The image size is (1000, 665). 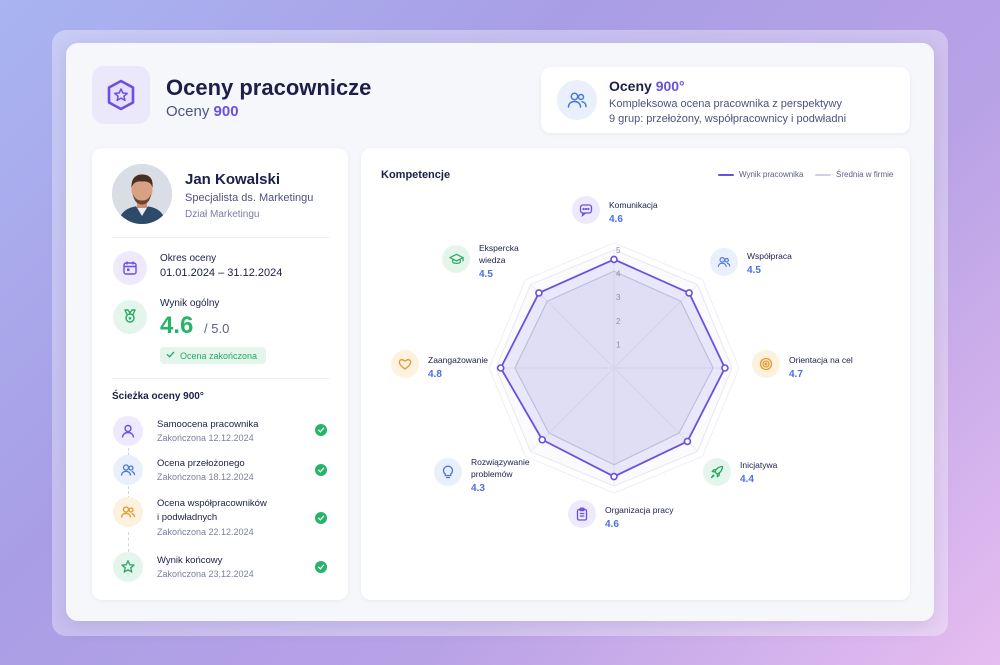 I want to click on employee-role: Specjalista ds. Marketingu, so click(x=249, y=198).